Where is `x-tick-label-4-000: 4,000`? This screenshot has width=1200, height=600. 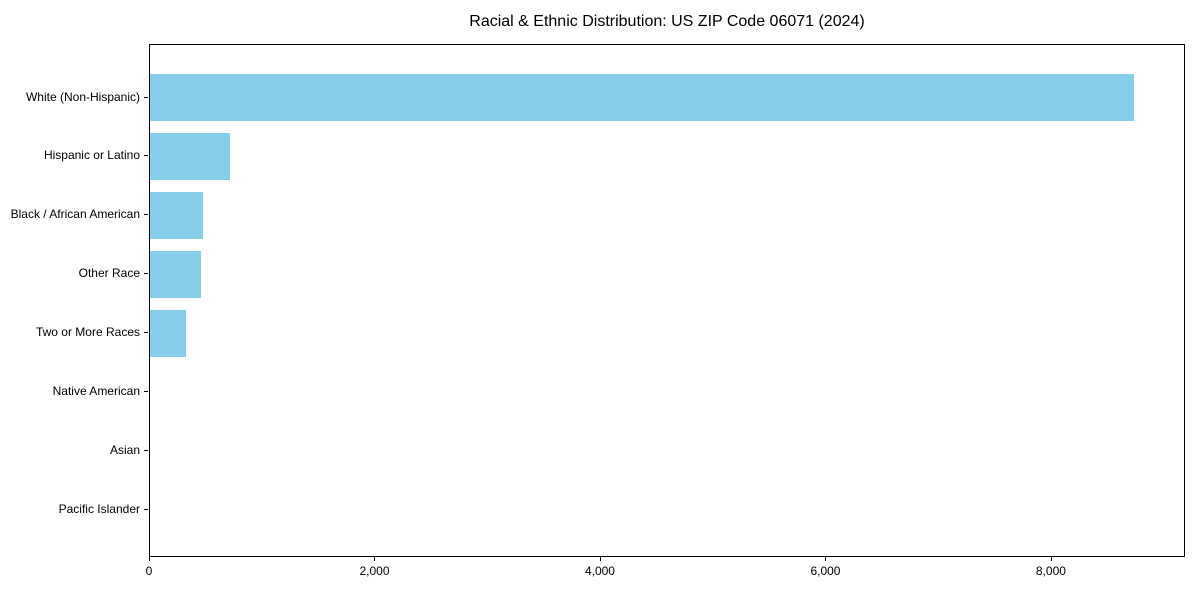 x-tick-label-4-000: 4,000 is located at coordinates (599, 571).